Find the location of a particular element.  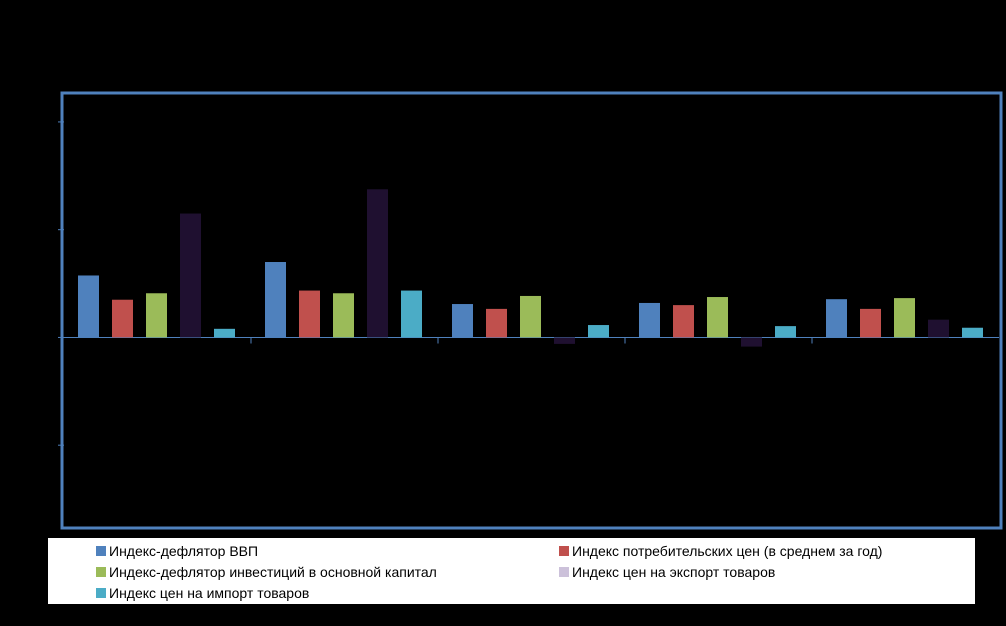

legend-item: Индекс цен на импорт товаров is located at coordinates (202, 593).